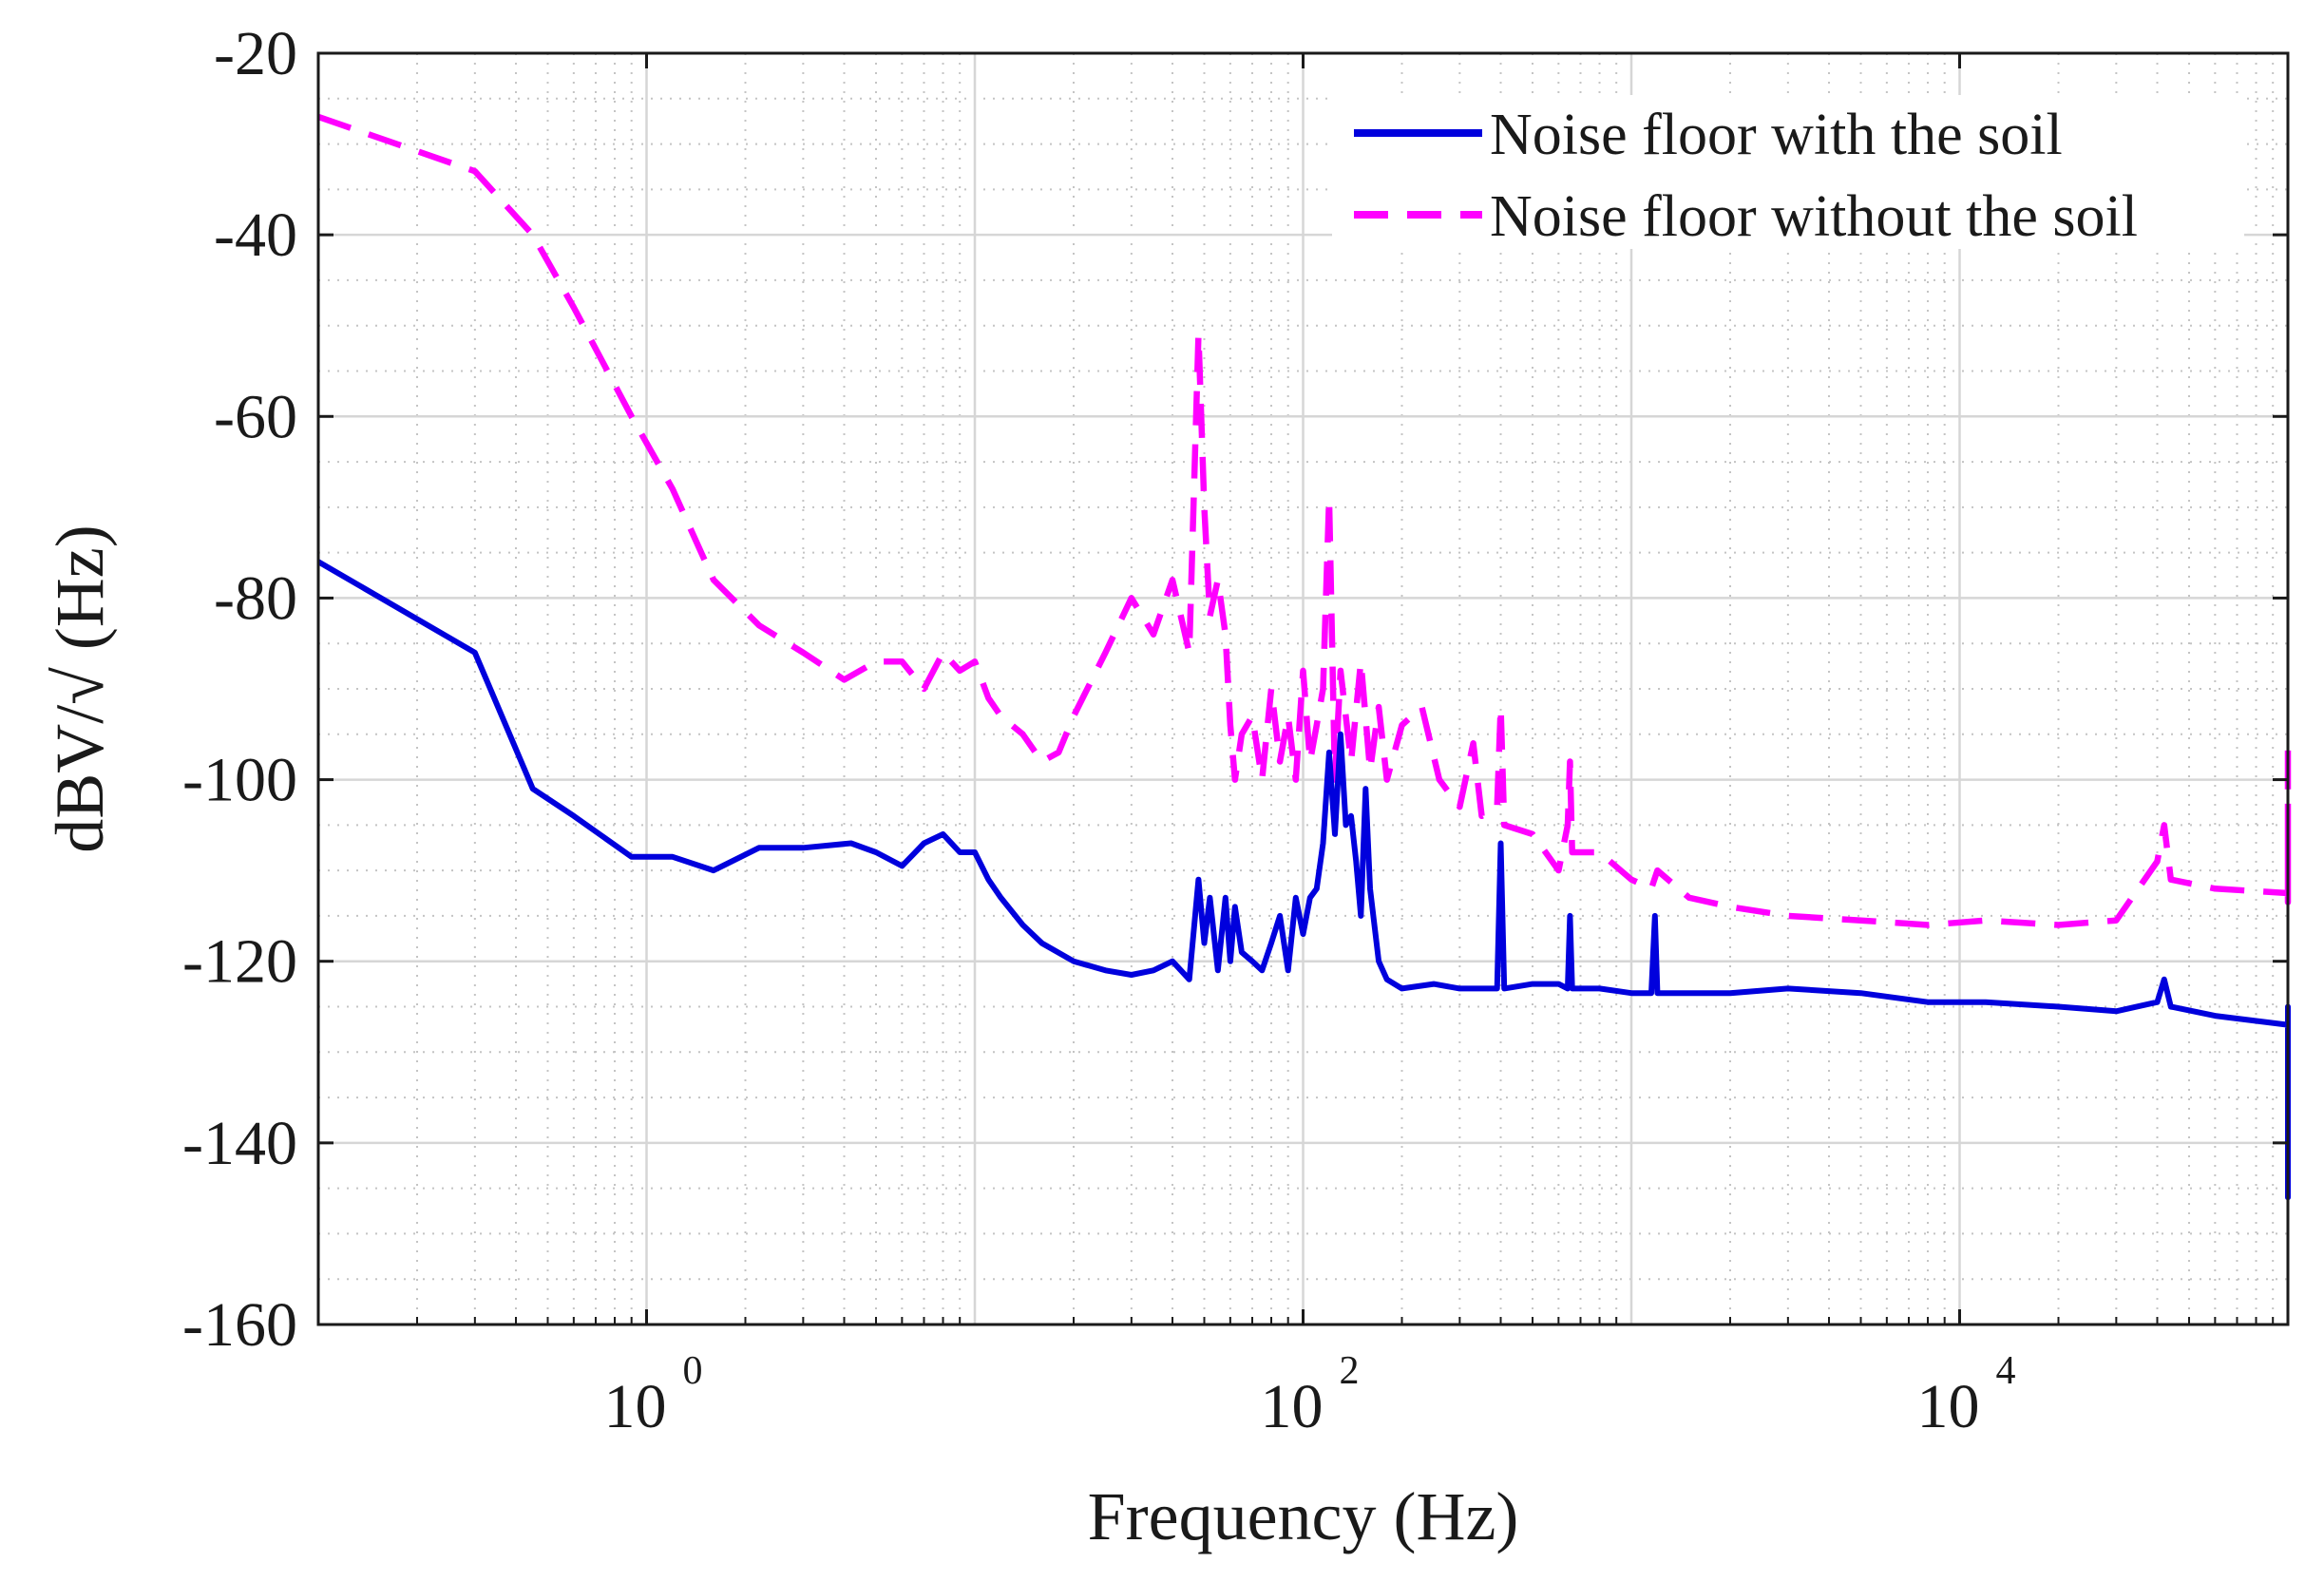  What do you see at coordinates (239, 962) in the screenshot?
I see `y-tick-label: -120` at bounding box center [239, 962].